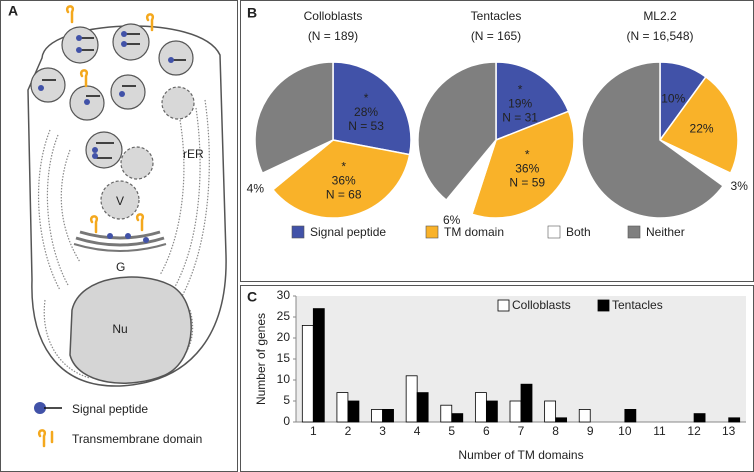  What do you see at coordinates (366, 126) in the screenshot?
I see `pie-n-label: N = 53` at bounding box center [366, 126].